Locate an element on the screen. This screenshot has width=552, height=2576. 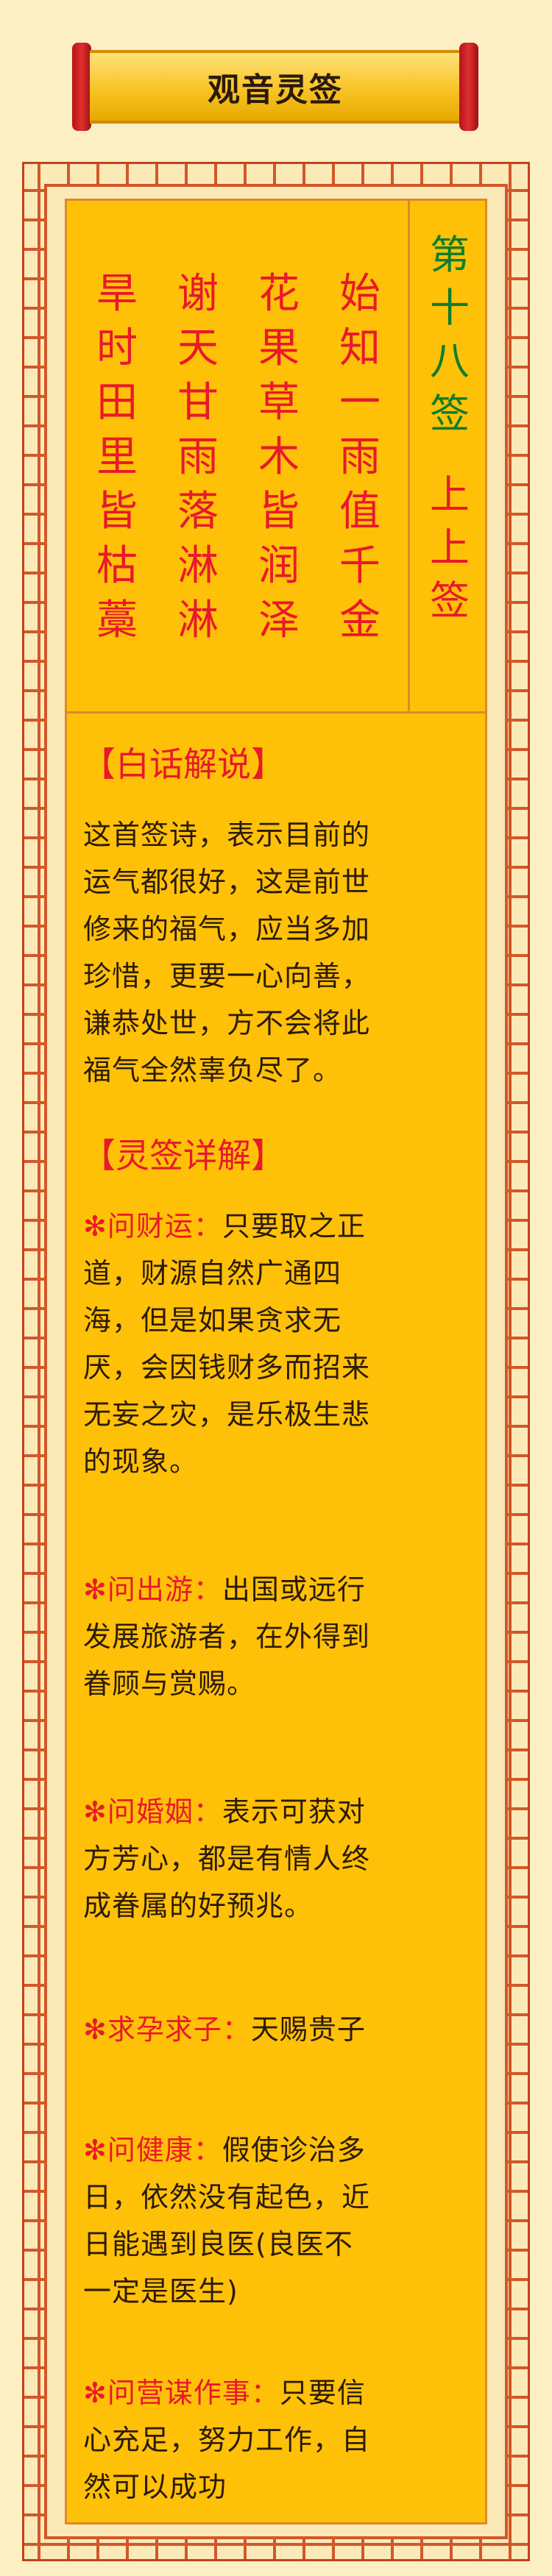
detail-item-marriage: ✻问婚姻：表示可获对 方芳心，都是有情人终 成眷属的好预兆。 is located at coordinates (279, 1858).